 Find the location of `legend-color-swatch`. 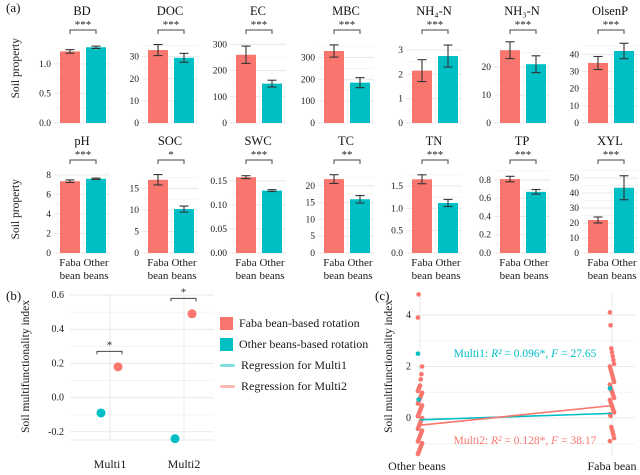

legend-color-swatch is located at coordinates (226, 344).